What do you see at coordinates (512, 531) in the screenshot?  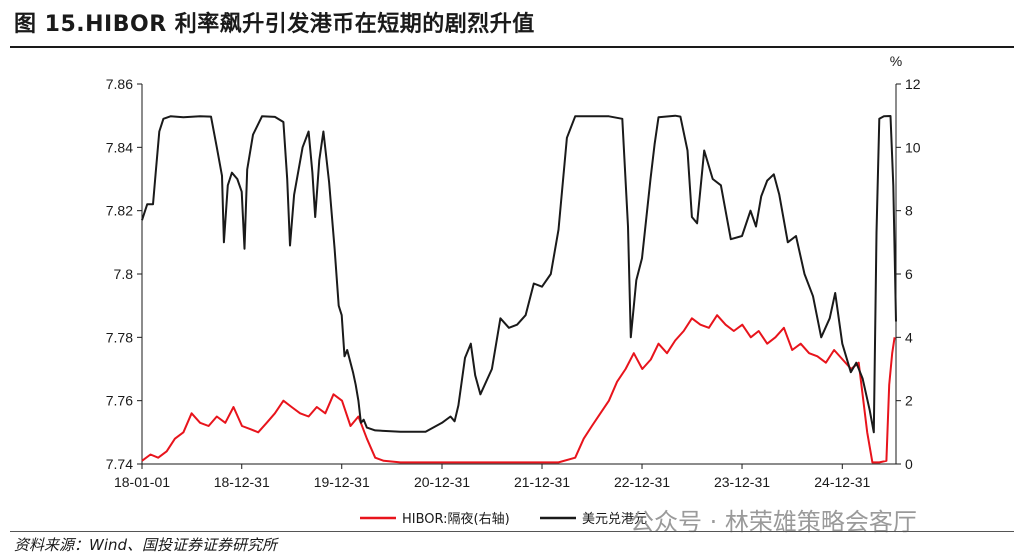 I see `footer-divider` at bounding box center [512, 531].